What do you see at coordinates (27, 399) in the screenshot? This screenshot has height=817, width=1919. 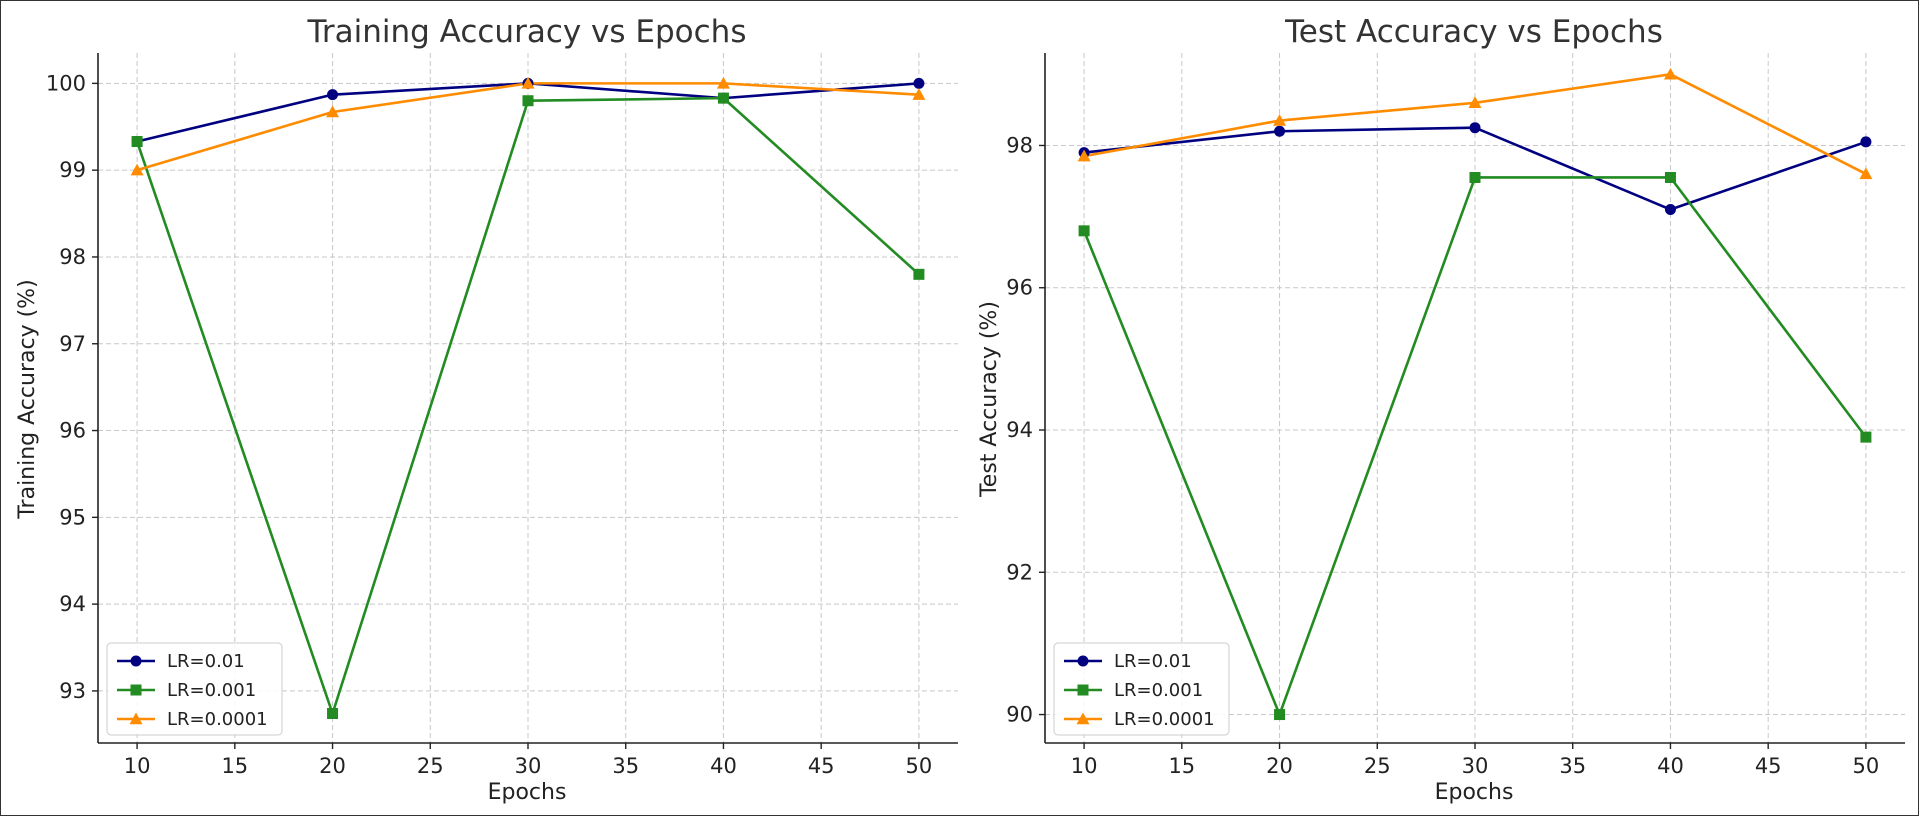 I see `y-axis-label: Training Accuracy (%)` at bounding box center [27, 399].